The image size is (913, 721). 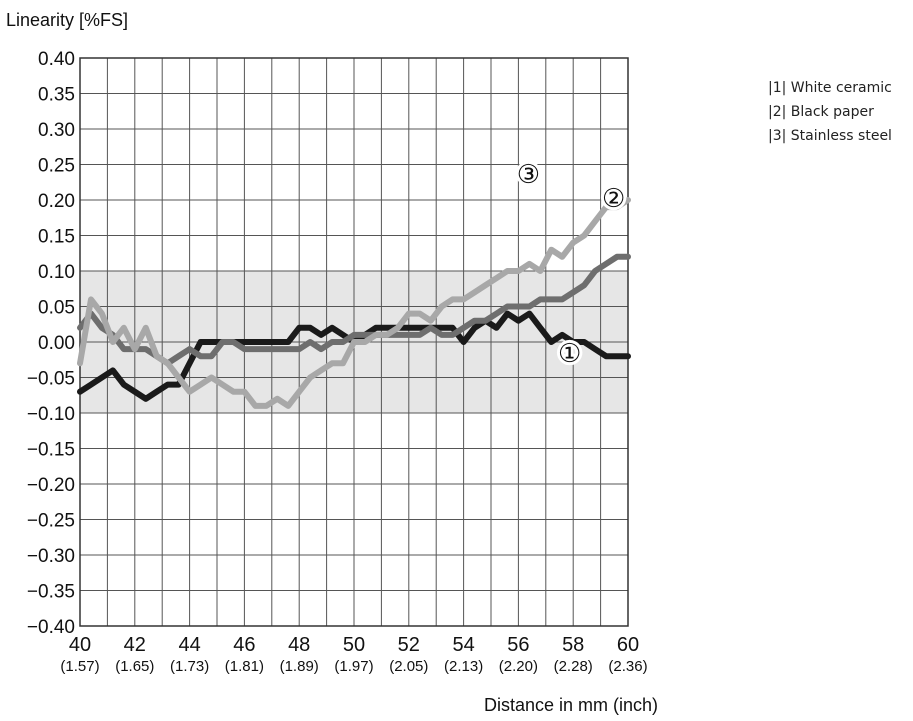 What do you see at coordinates (244, 666) in the screenshot?
I see `x-tick-sublabel: (1.81)` at bounding box center [244, 666].